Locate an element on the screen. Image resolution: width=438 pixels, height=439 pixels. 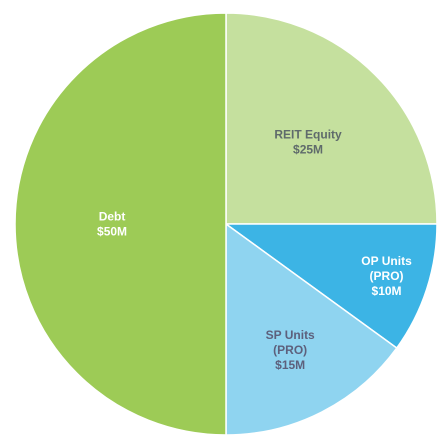
value-label: $10M is located at coordinates (387, 291).